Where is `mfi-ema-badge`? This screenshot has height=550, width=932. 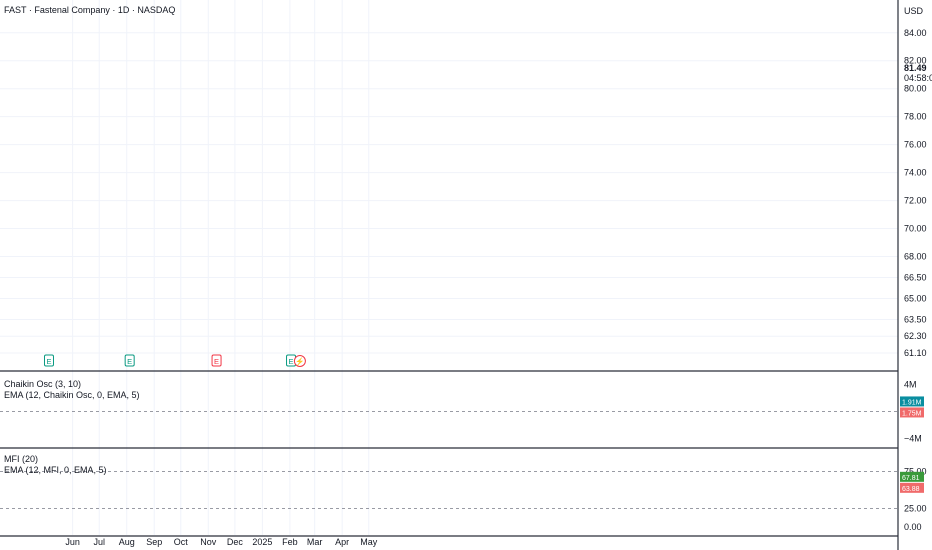 mfi-ema-badge is located at coordinates (912, 487).